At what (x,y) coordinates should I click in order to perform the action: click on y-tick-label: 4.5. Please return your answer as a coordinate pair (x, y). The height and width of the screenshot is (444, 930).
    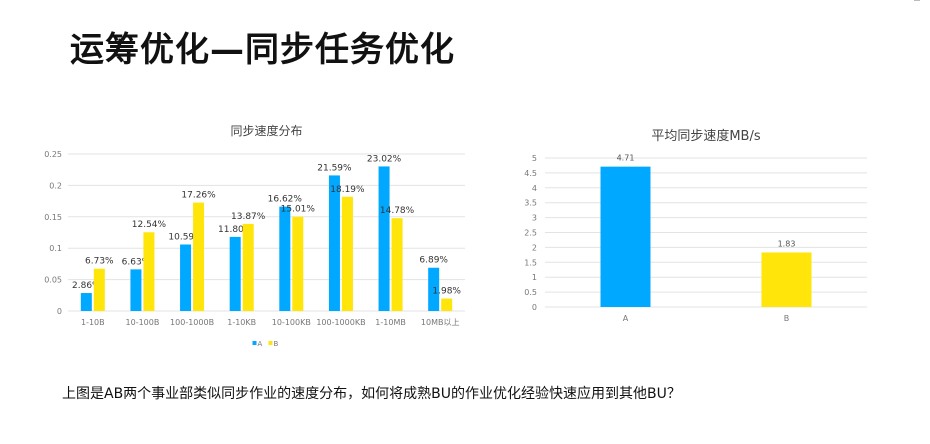
    Looking at the image, I should click on (530, 173).